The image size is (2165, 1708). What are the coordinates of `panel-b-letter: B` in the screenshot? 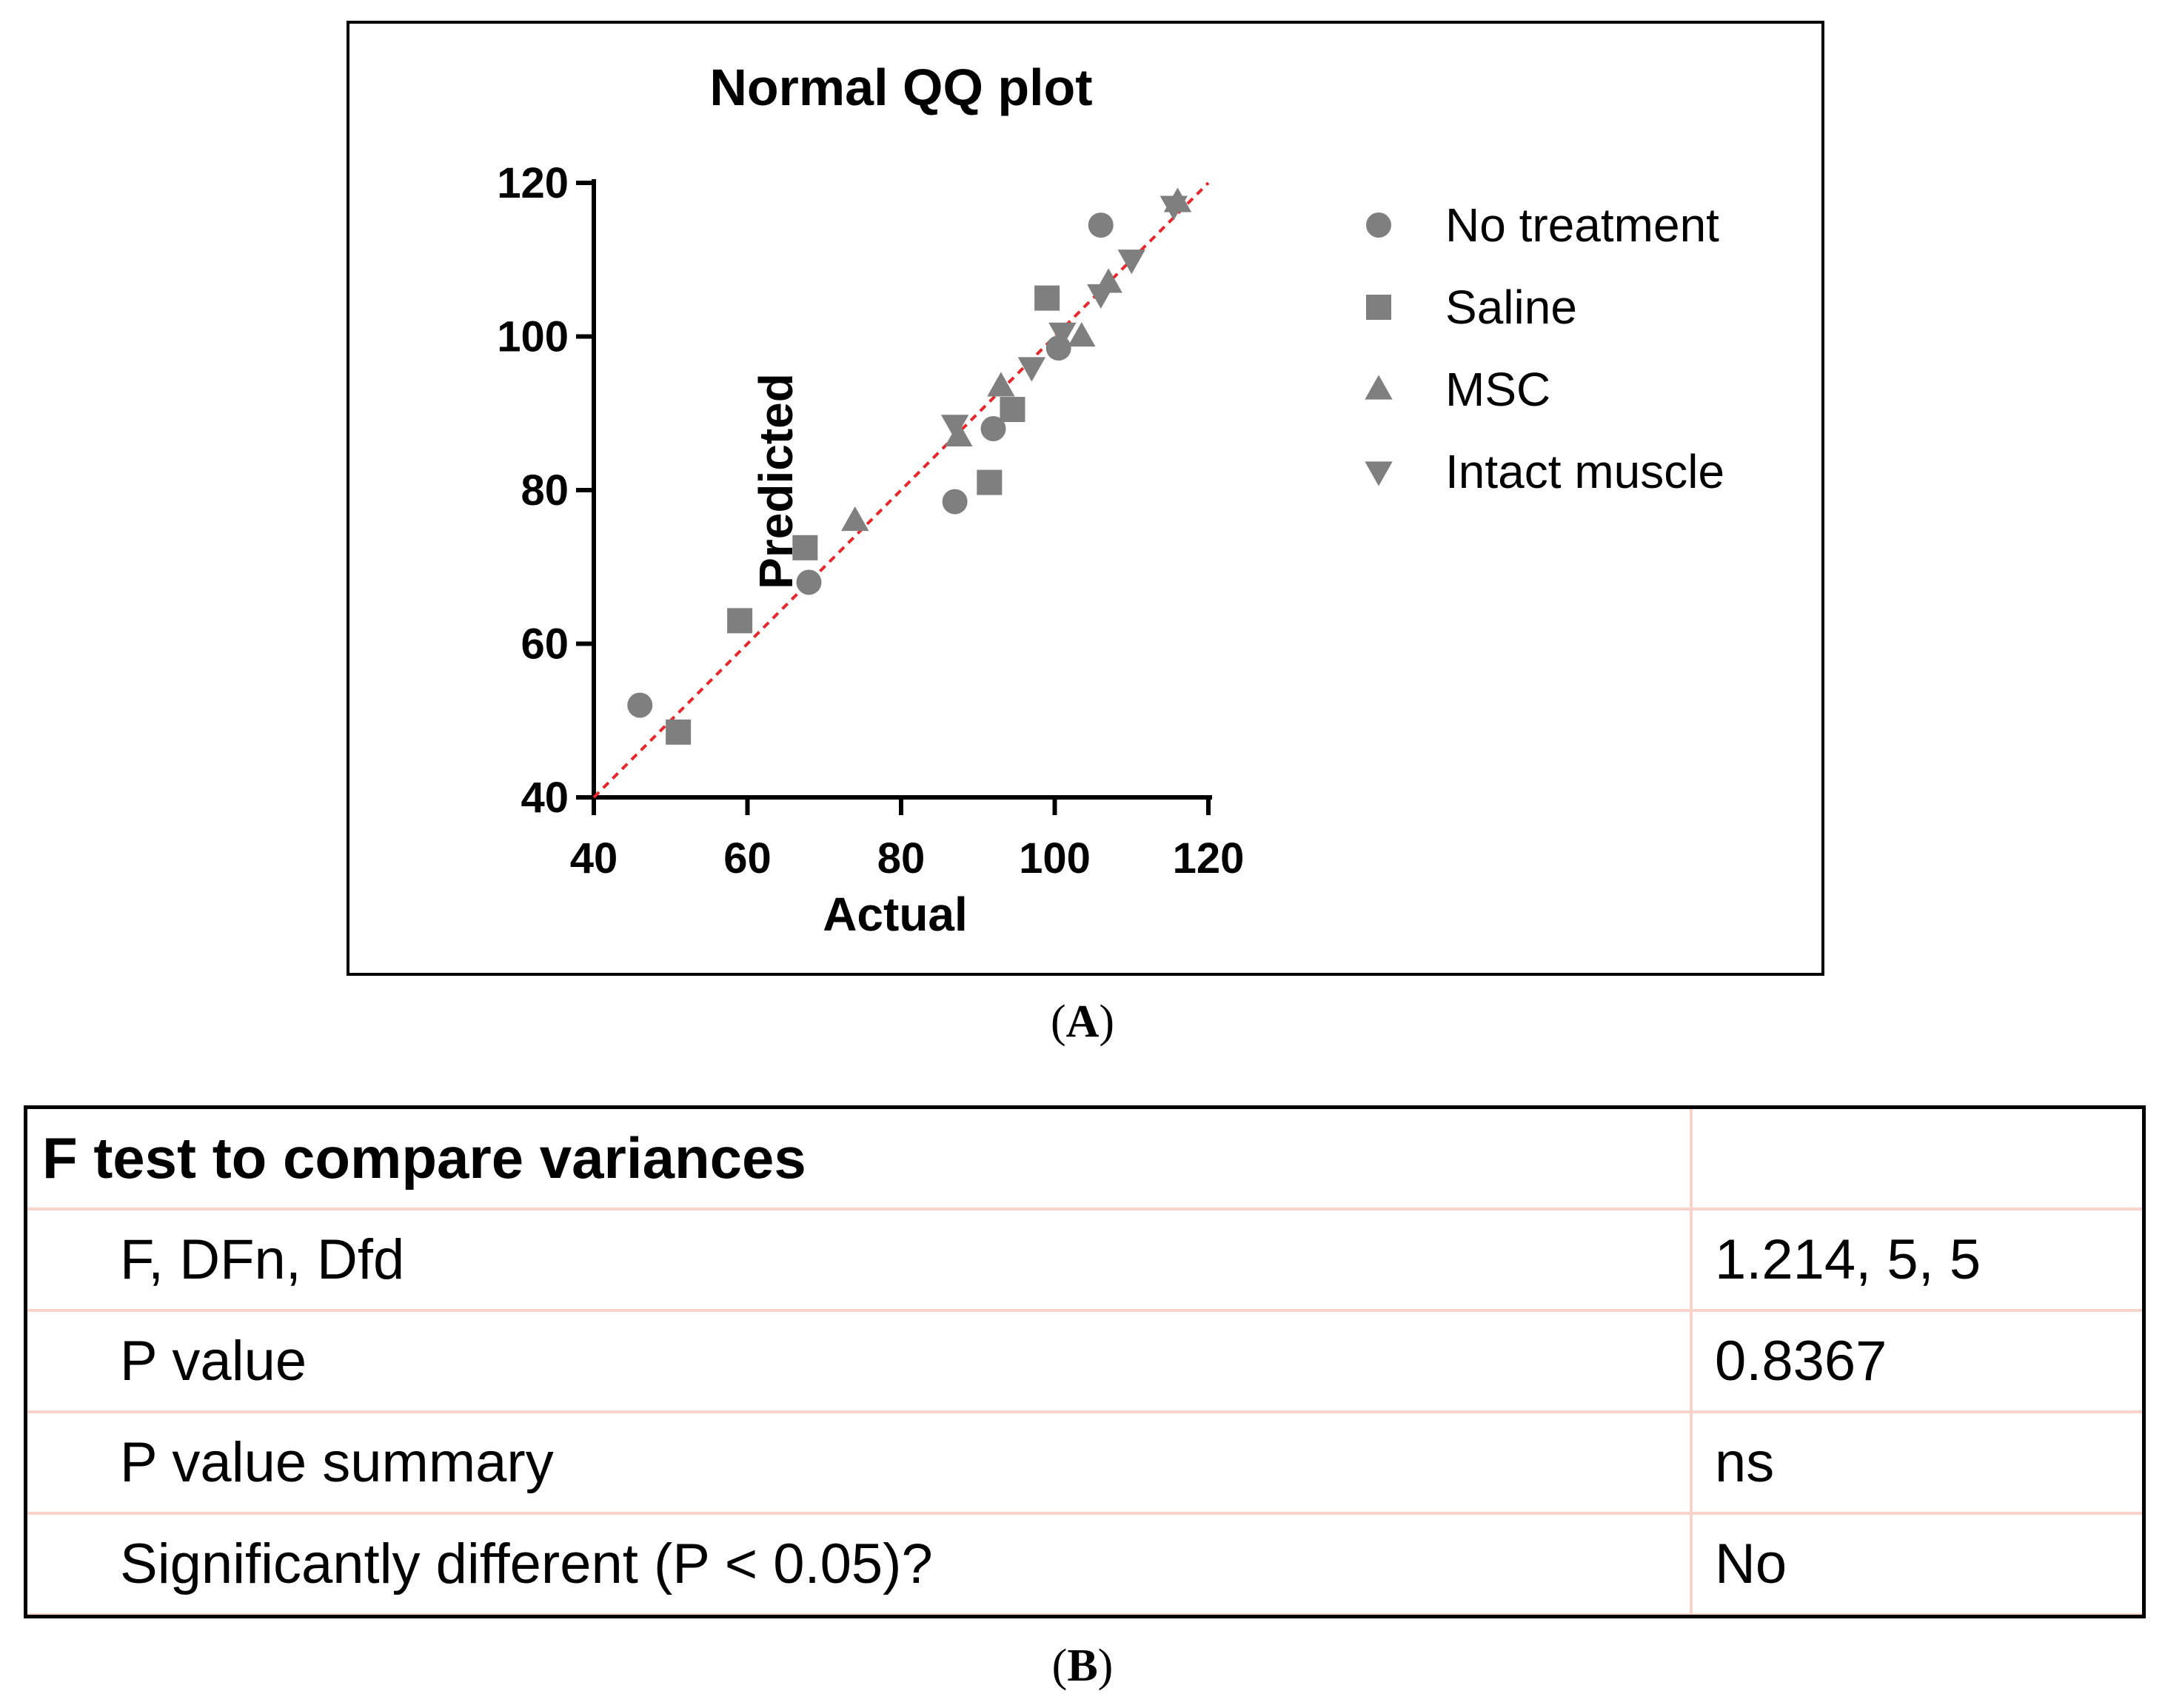 It's located at (1082, 1666).